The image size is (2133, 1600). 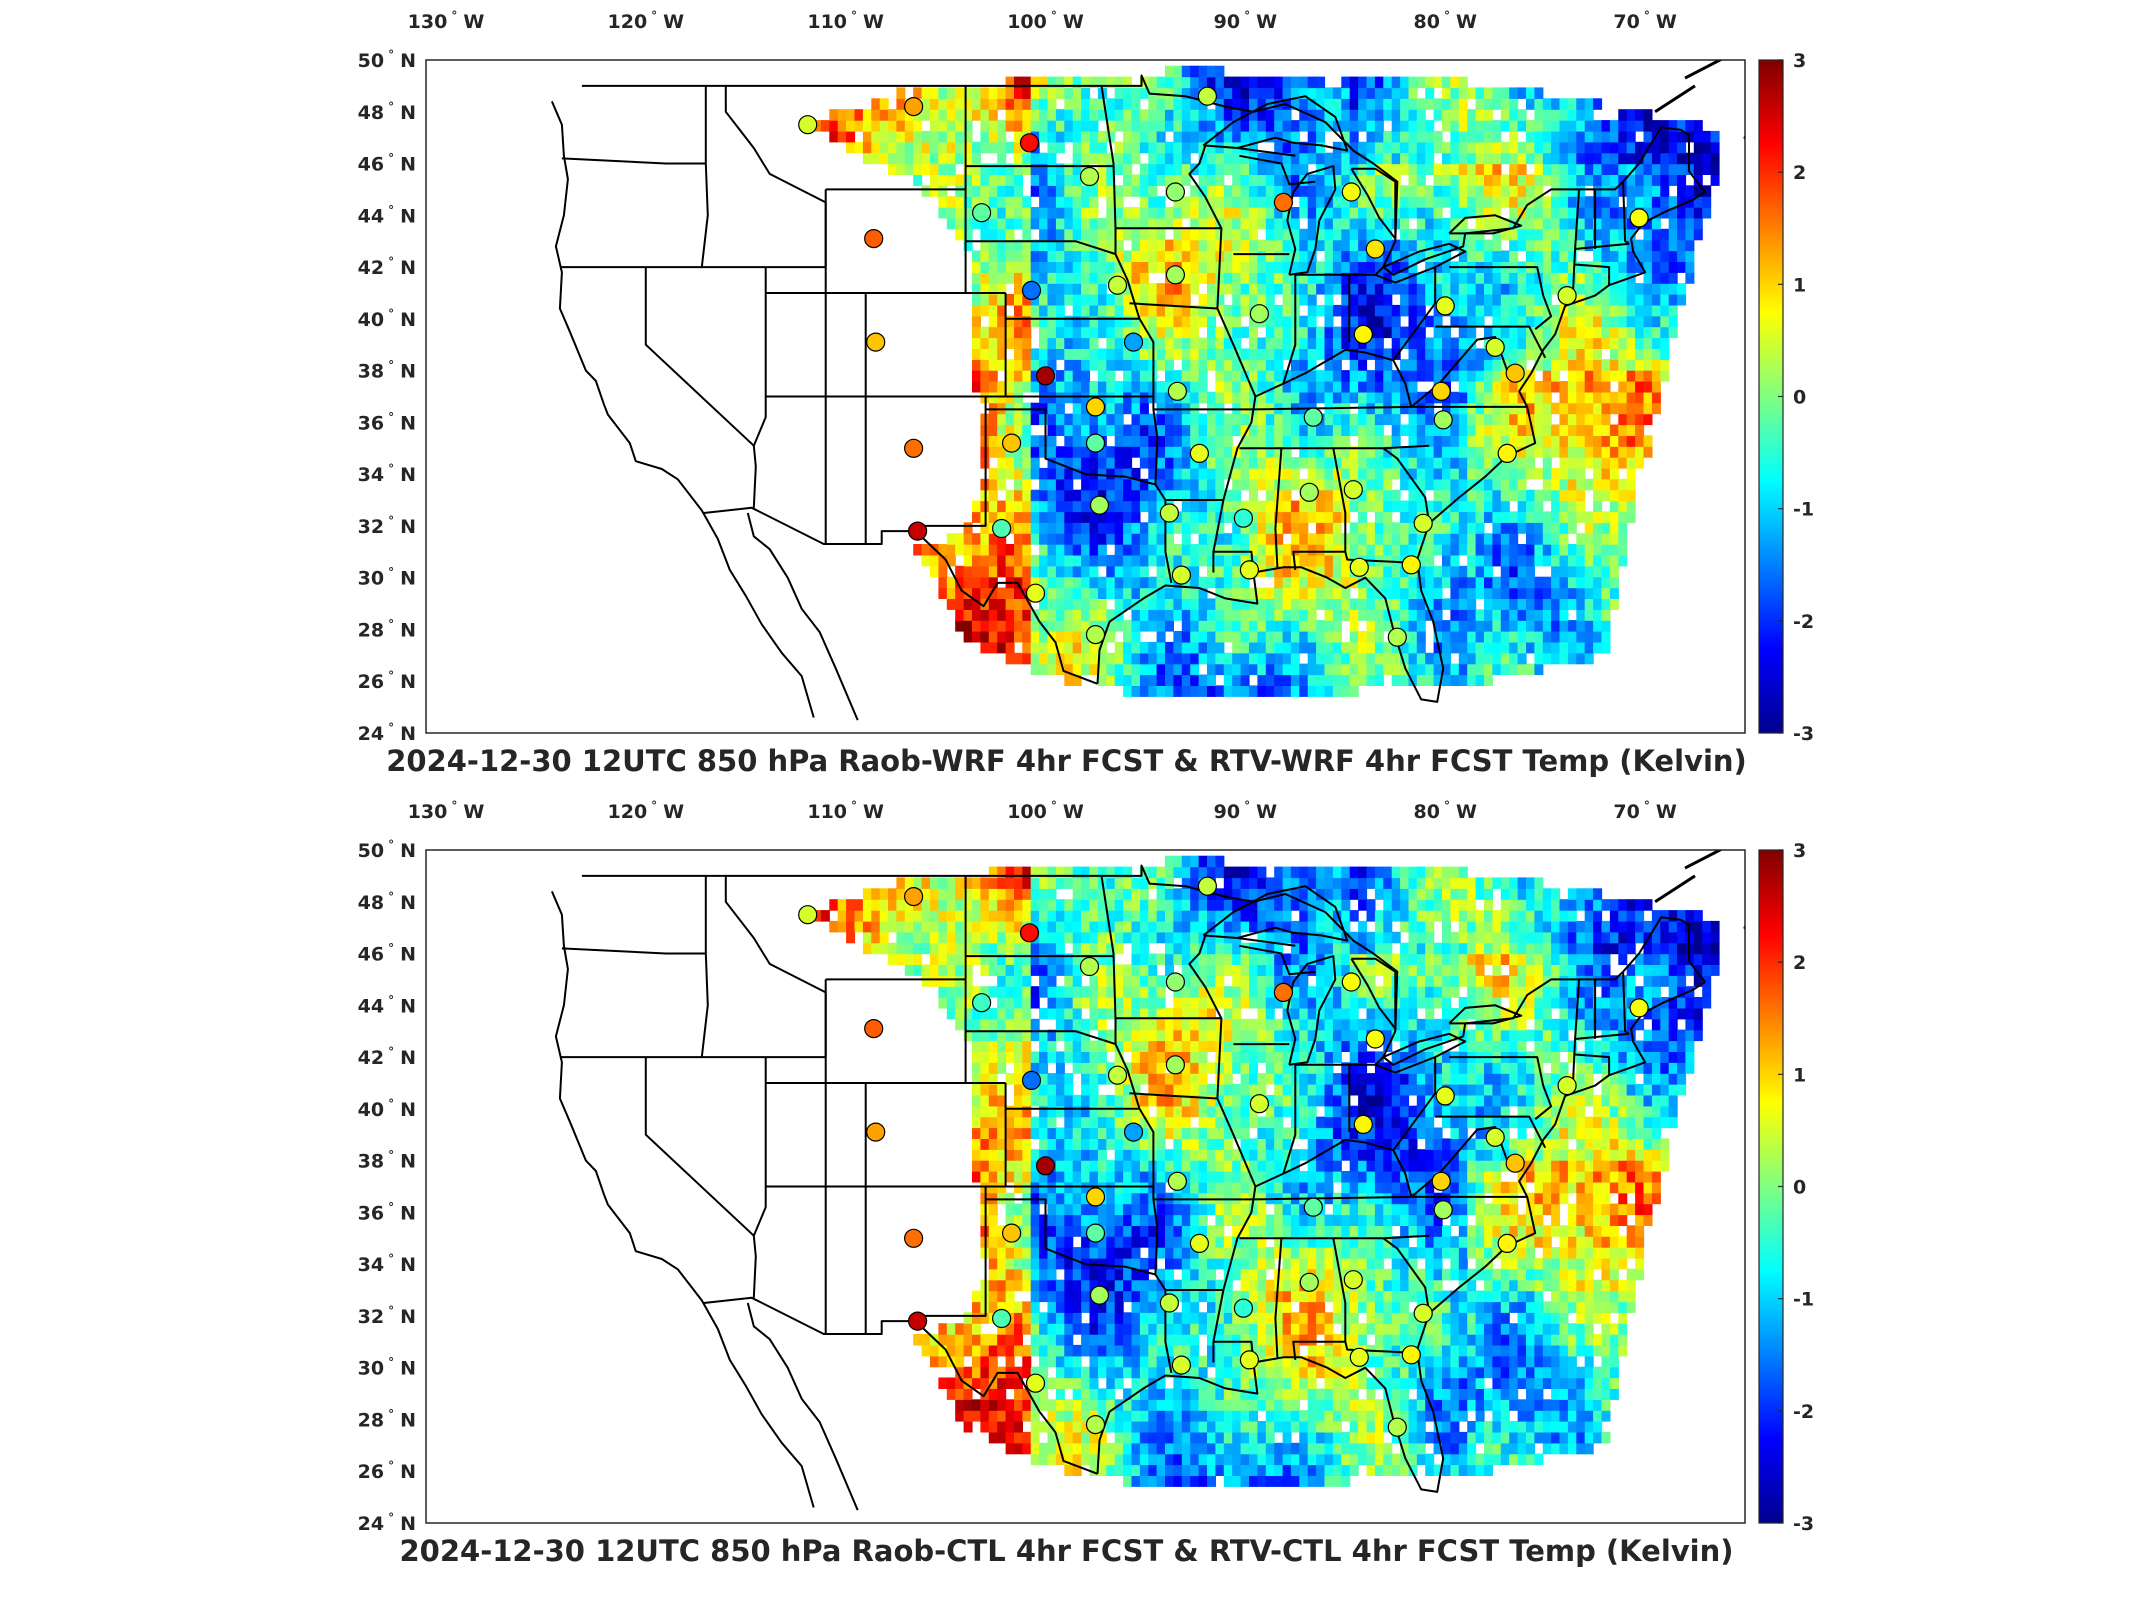 I want to click on colorbar-tick-label: 2, so click(x=1799, y=173).